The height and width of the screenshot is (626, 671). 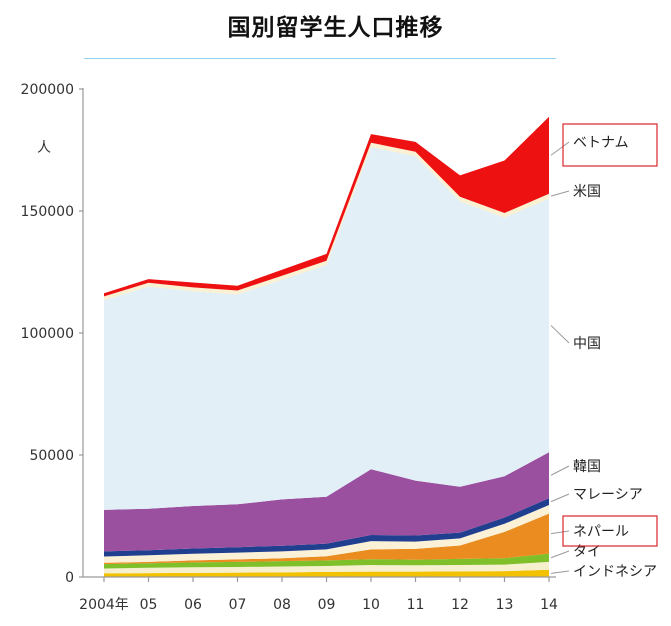 What do you see at coordinates (601, 143) in the screenshot?
I see `series-label-ベトナム: ベトナム` at bounding box center [601, 143].